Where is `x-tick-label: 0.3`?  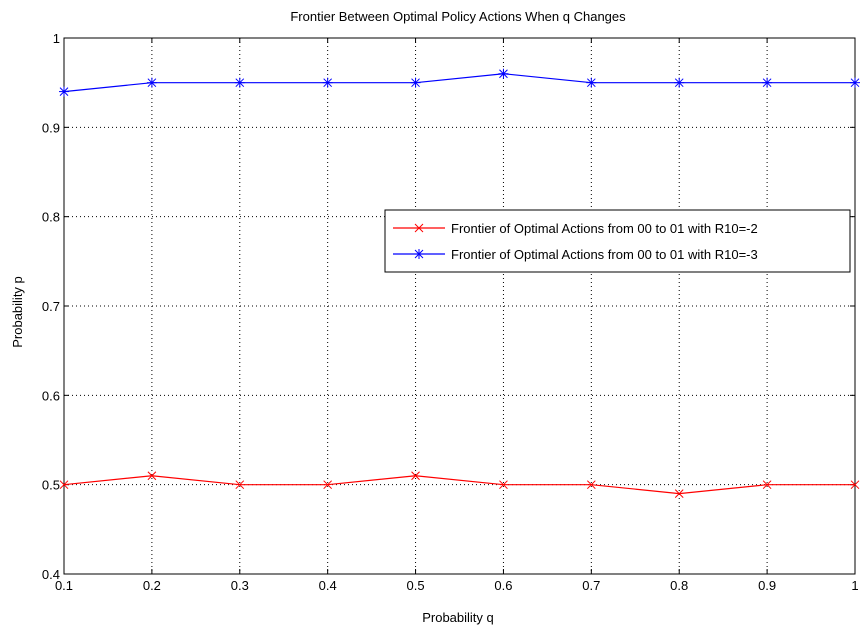 x-tick-label: 0.3 is located at coordinates (240, 585).